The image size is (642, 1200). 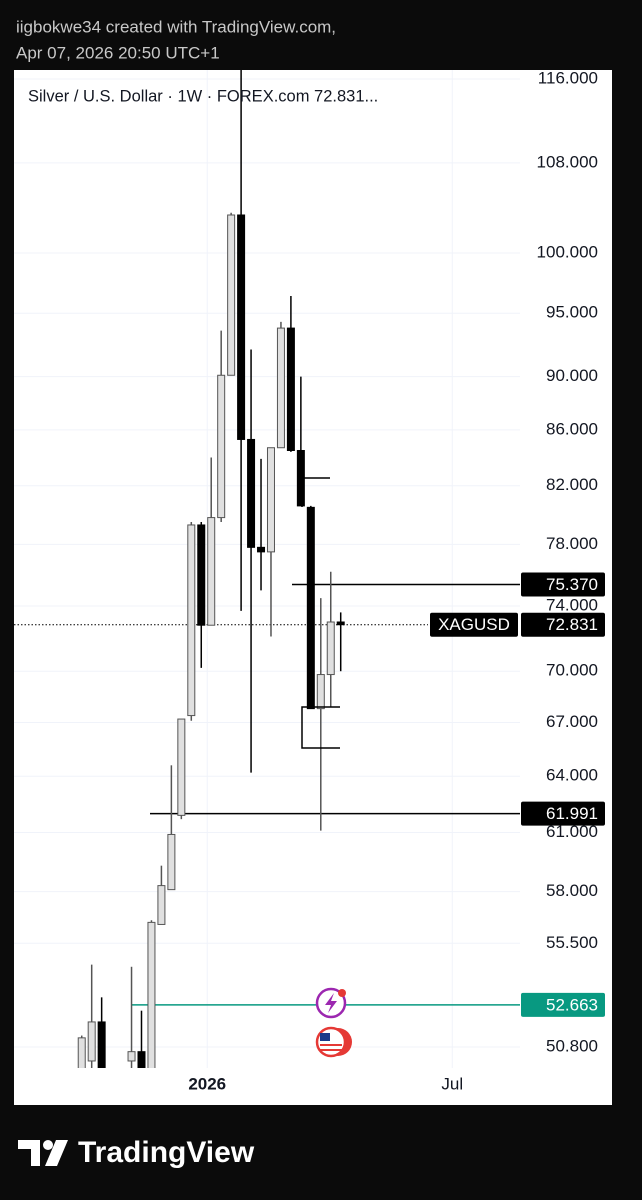 I want to click on y-tick-label: 61.000, so click(x=572, y=831).